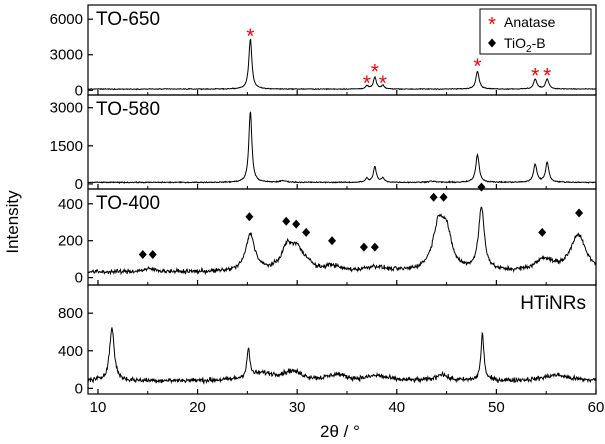  Describe the element at coordinates (66, 146) in the screenshot. I see `y-tick-label: 1500` at that location.